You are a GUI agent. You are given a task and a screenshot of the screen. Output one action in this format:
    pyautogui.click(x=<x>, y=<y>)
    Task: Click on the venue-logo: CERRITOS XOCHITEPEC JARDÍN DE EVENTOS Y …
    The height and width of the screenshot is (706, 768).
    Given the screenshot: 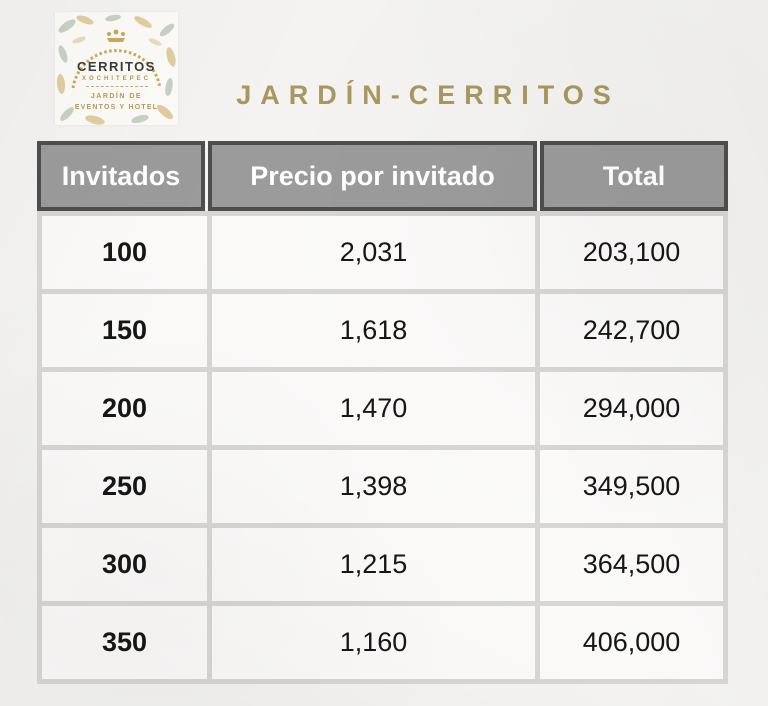 What is the action you would take?
    pyautogui.click(x=116, y=68)
    